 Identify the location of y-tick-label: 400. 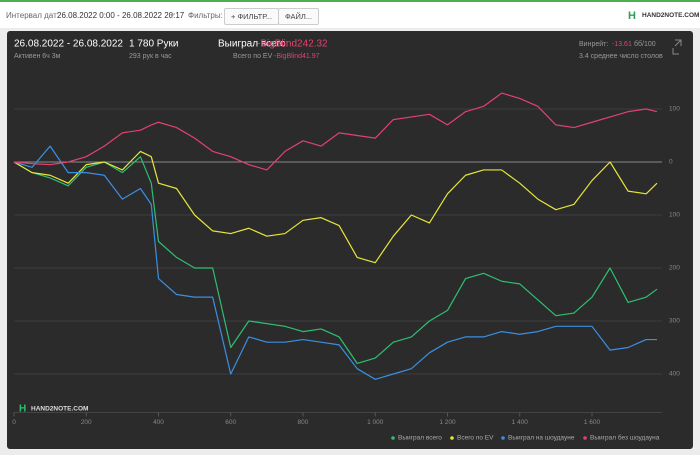
(674, 374).